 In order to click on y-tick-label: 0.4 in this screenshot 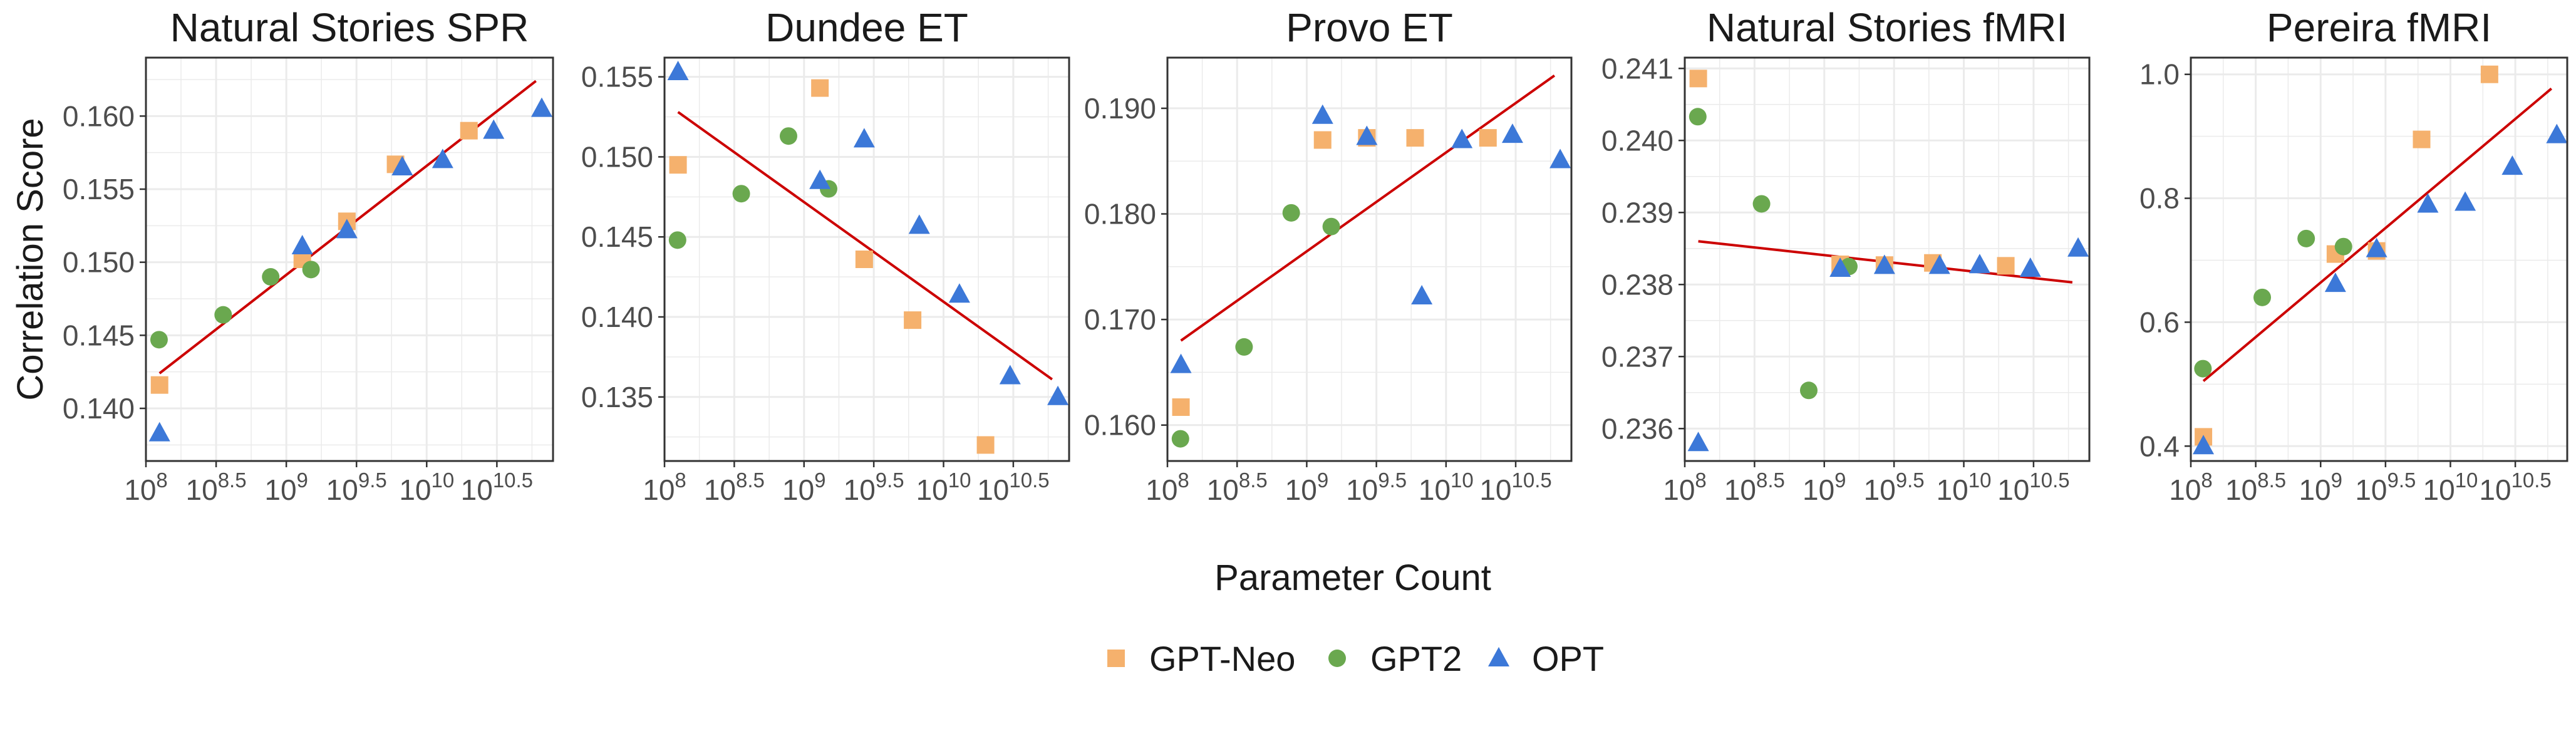, I will do `click(2159, 446)`.